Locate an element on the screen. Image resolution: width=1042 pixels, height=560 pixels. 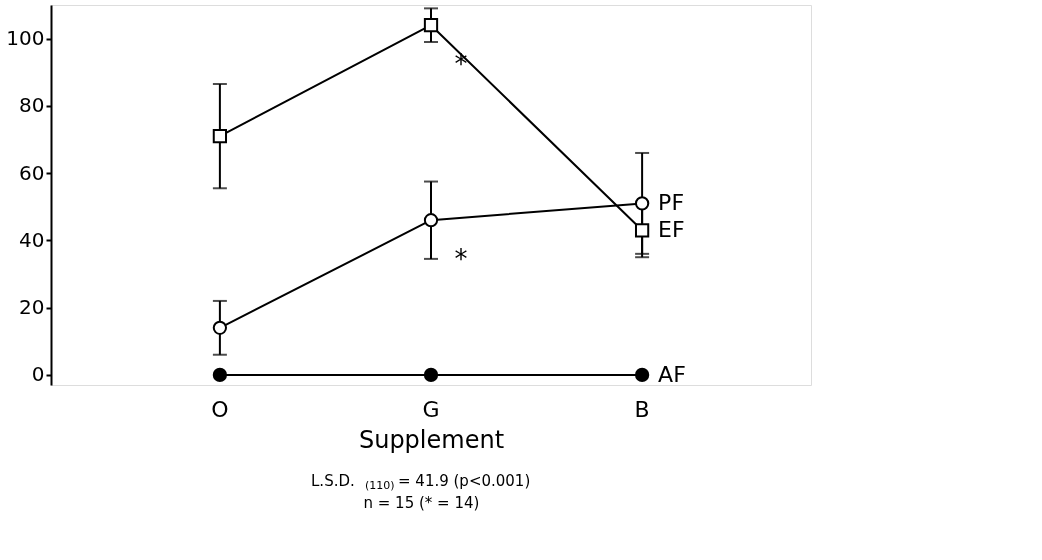
x-tick-label: B is located at coordinates (642, 409).